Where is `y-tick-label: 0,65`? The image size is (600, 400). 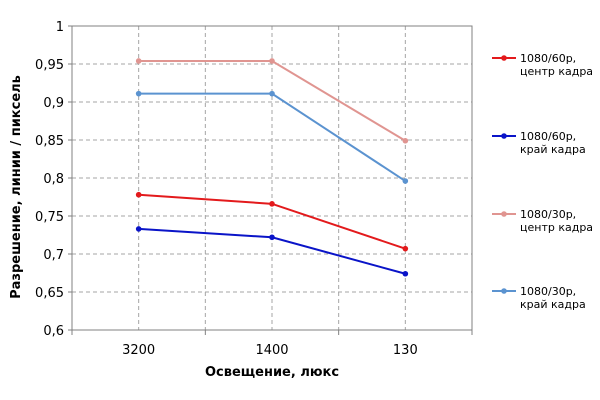
y-tick-label: 0,65 is located at coordinates (49, 293).